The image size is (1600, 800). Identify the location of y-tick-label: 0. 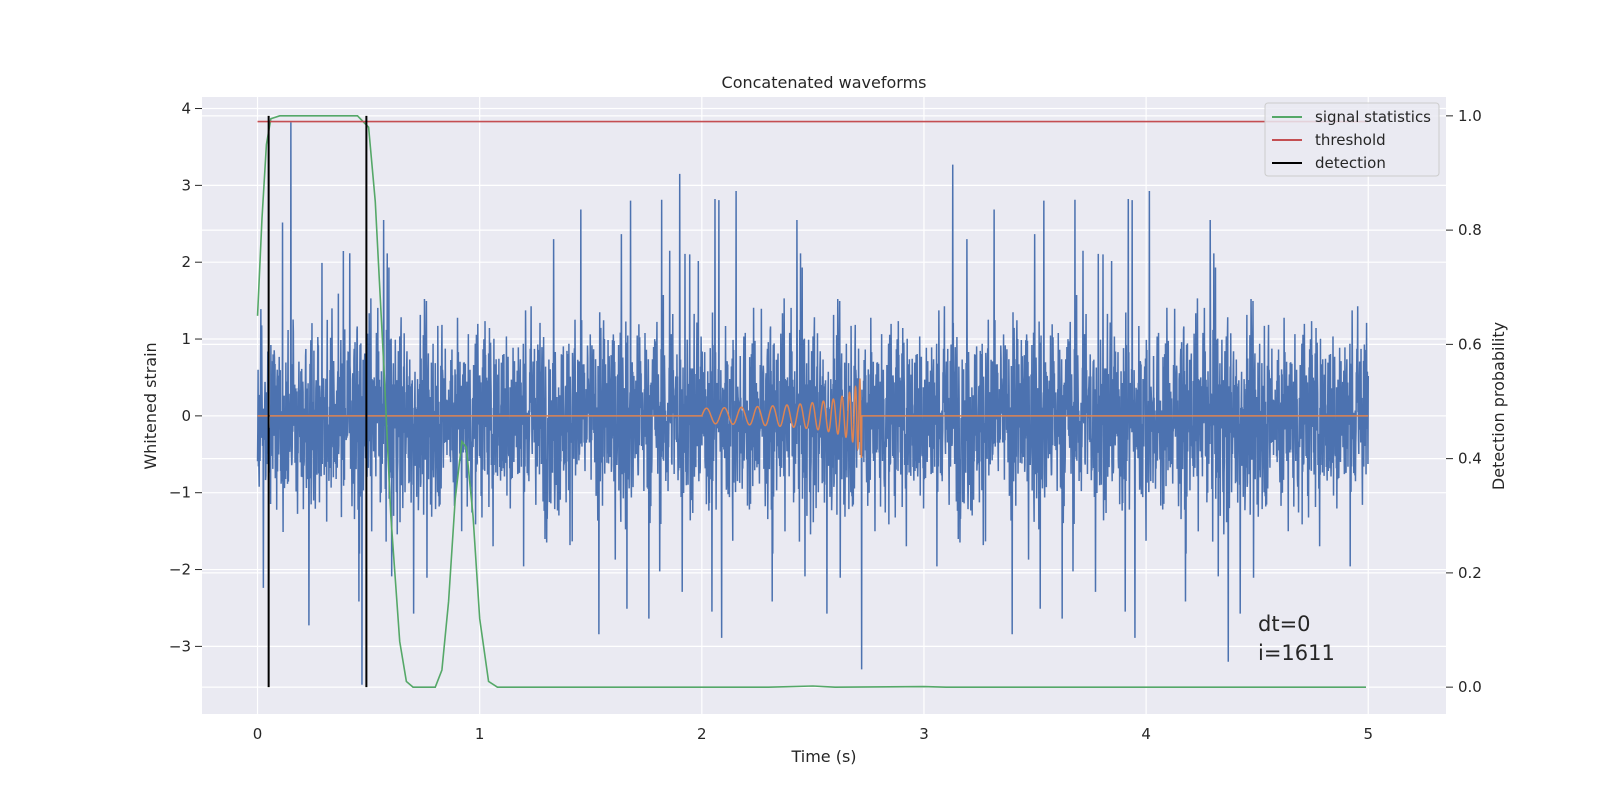
(186, 416).